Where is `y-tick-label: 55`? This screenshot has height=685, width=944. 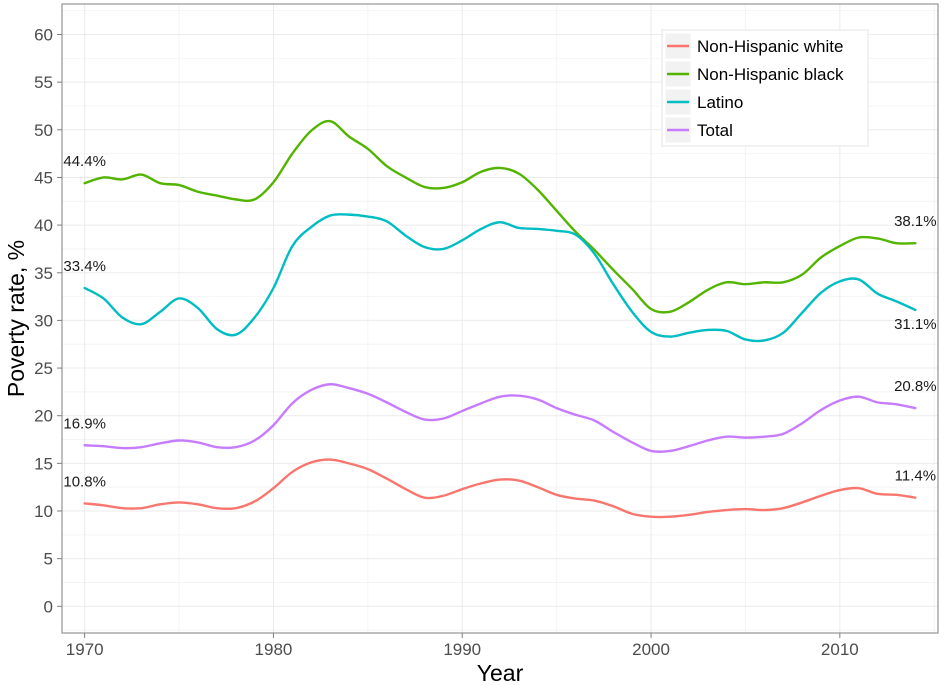 y-tick-label: 55 is located at coordinates (43, 82).